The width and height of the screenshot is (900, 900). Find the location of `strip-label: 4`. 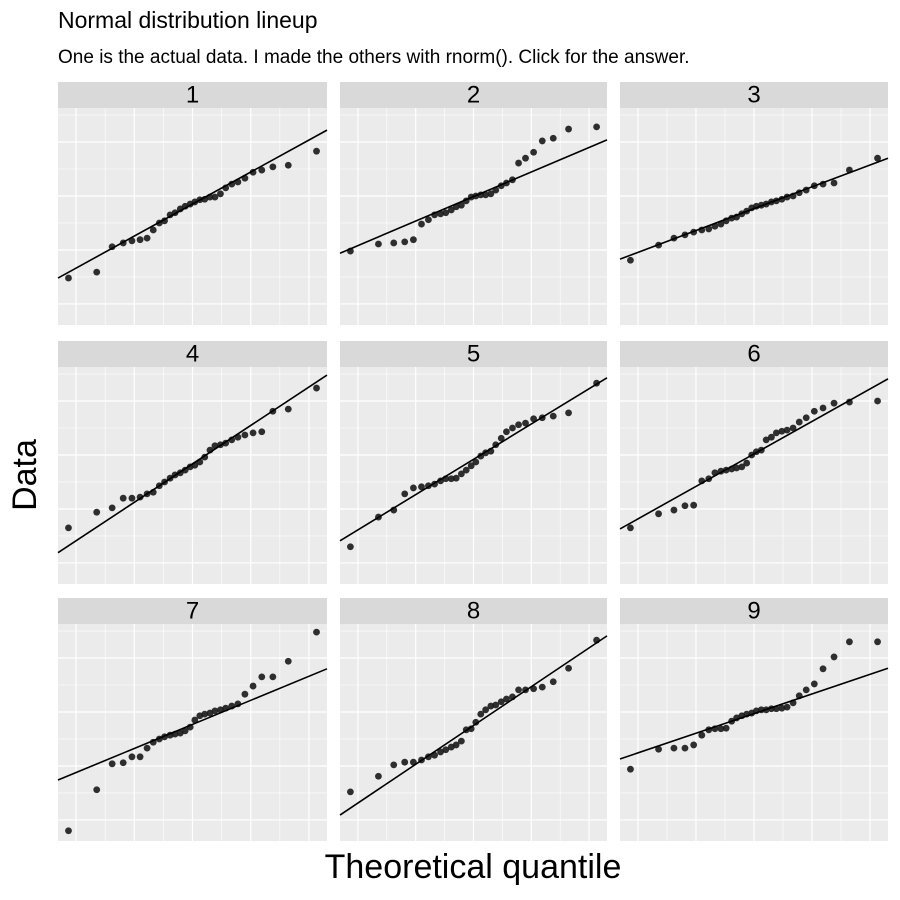

strip-label: 4 is located at coordinates (192, 353).